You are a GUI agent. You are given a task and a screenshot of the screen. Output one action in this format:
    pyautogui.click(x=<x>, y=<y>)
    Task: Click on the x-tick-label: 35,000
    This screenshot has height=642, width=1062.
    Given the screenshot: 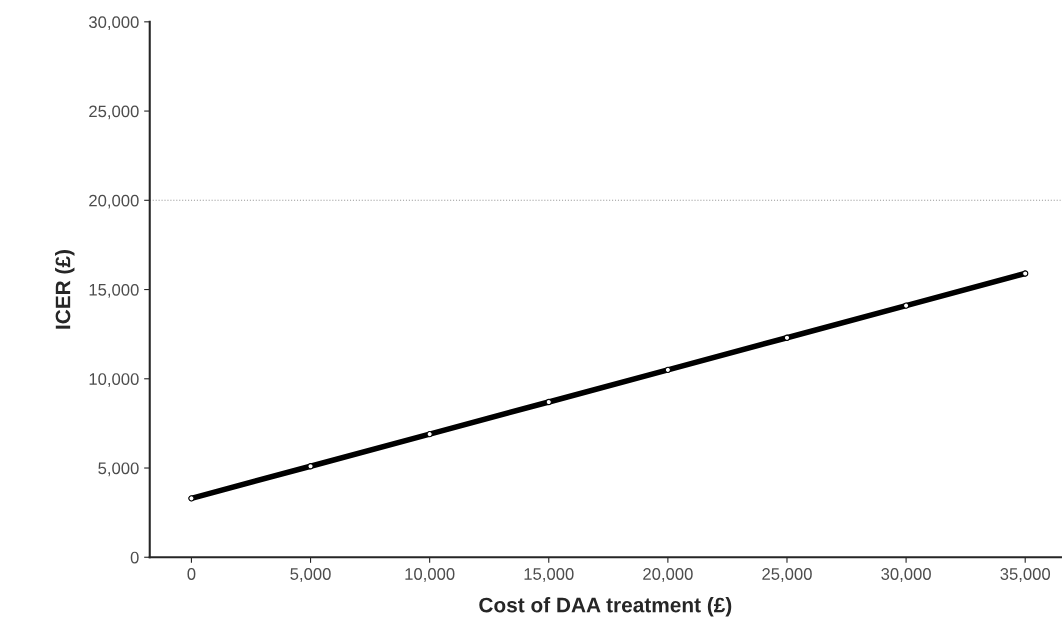 What is the action you would take?
    pyautogui.click(x=1025, y=575)
    